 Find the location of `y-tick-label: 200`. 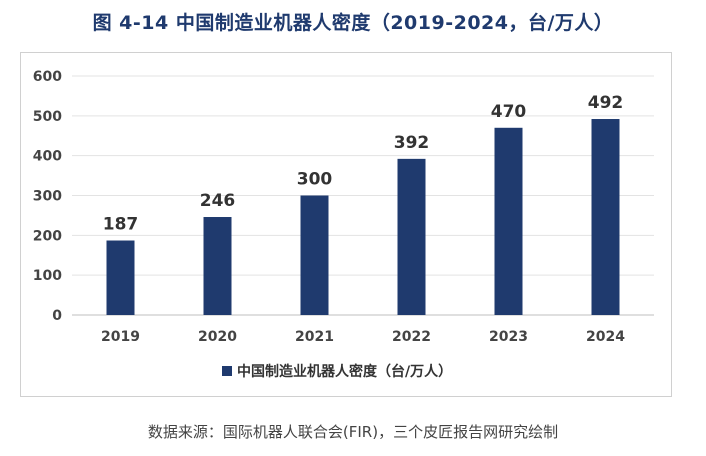

y-tick-label: 200 is located at coordinates (47, 236).